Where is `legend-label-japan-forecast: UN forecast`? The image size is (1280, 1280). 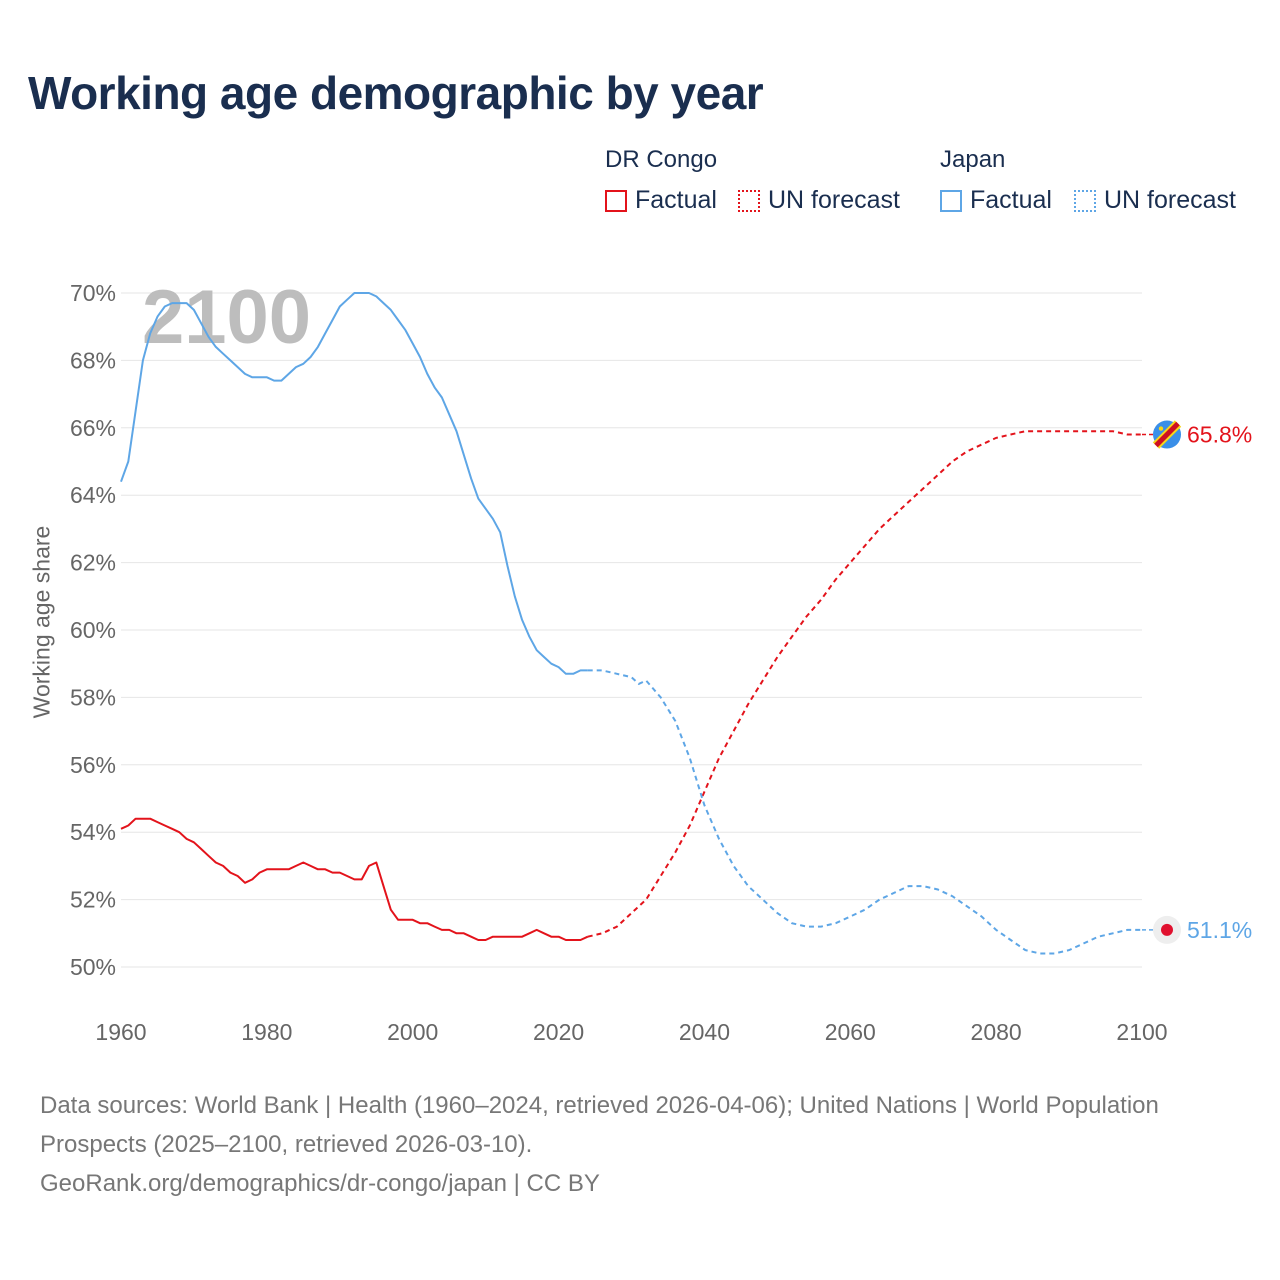 legend-label-japan-forecast: UN forecast is located at coordinates (1170, 200).